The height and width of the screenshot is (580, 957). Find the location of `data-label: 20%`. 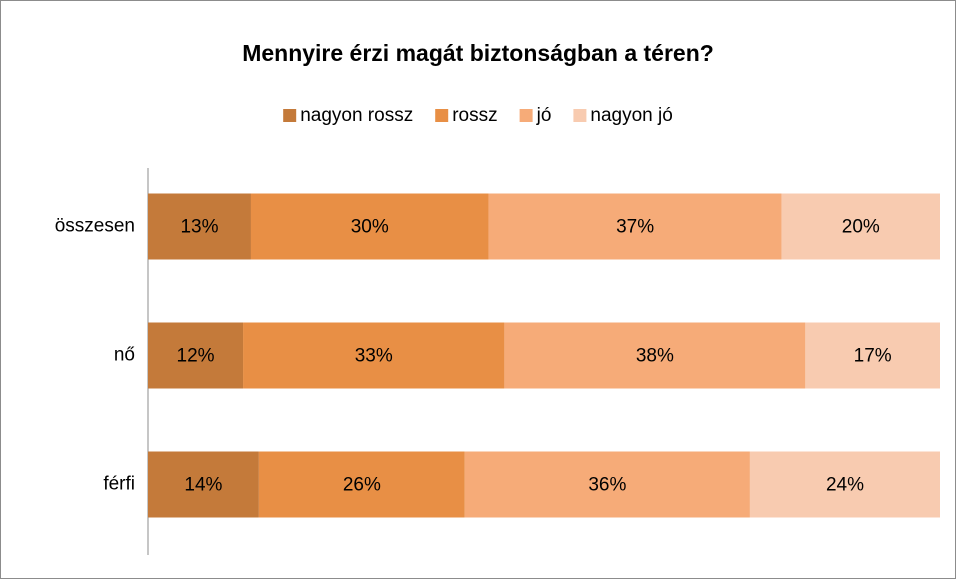

data-label: 20% is located at coordinates (861, 227).